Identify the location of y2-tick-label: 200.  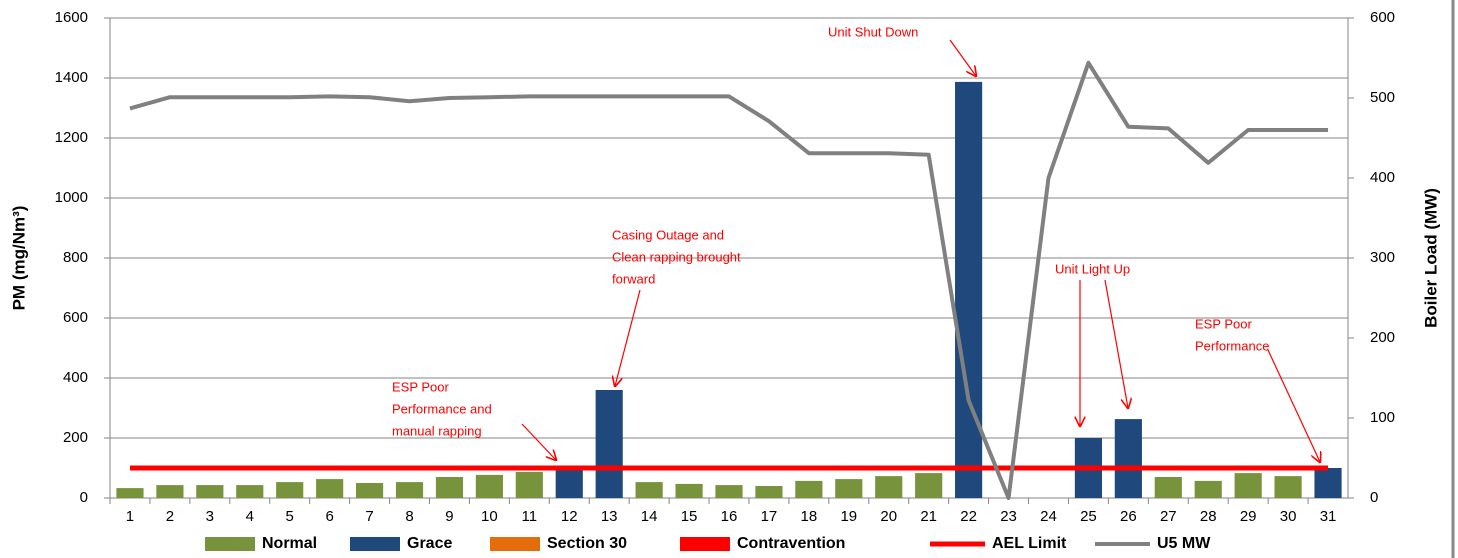
(1382, 337).